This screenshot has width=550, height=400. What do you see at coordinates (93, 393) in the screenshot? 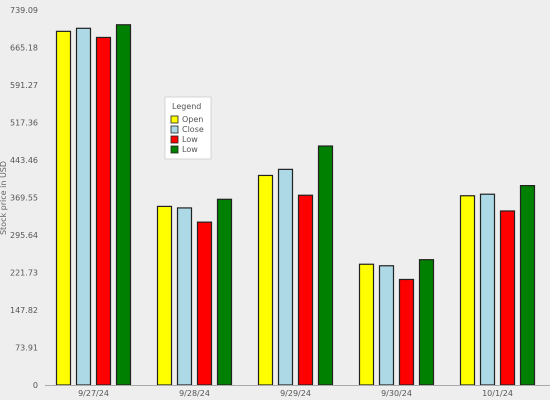
I see `x-tick-label: 9/27/24` at bounding box center [93, 393].